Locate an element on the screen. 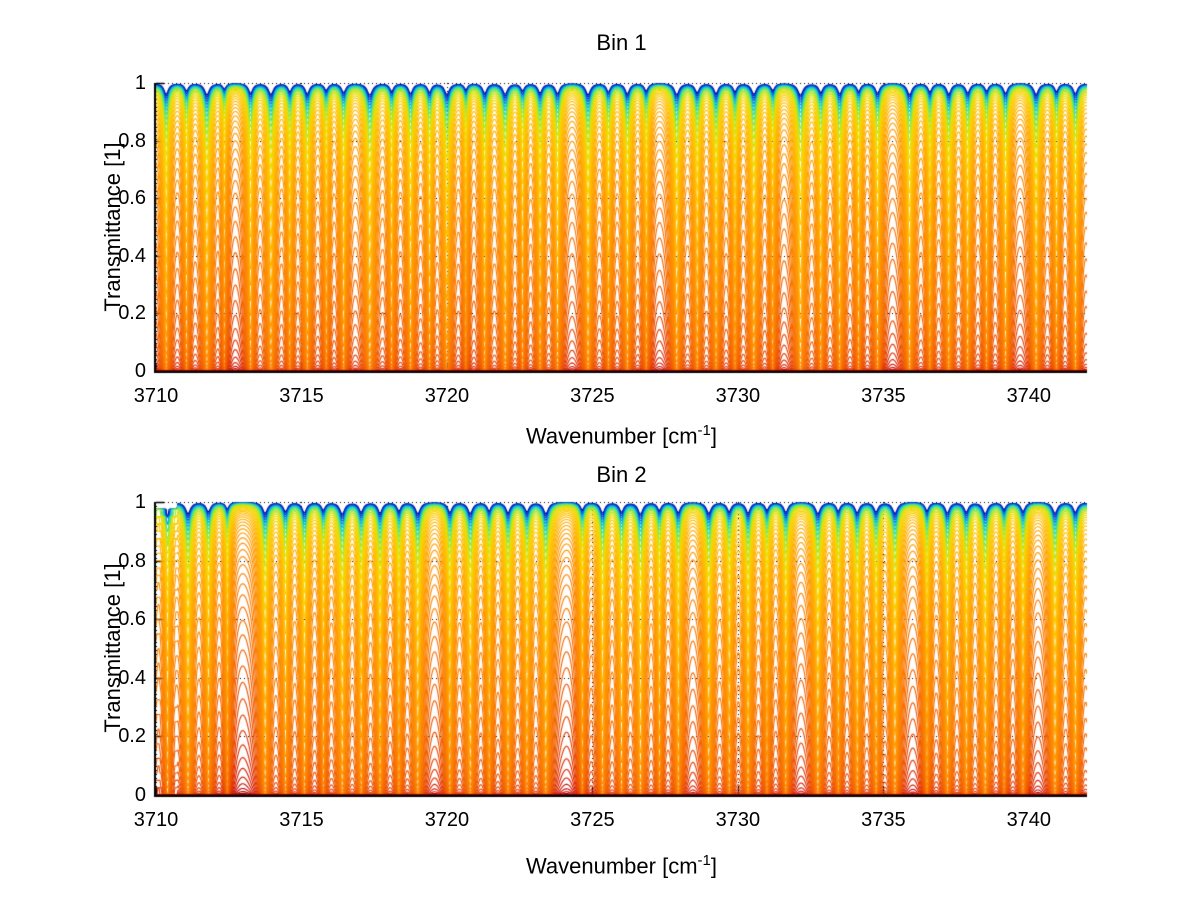 Image resolution: width=1200 pixels, height=901 pixels. bin2-xtick-3730: 3730 is located at coordinates (738, 820).